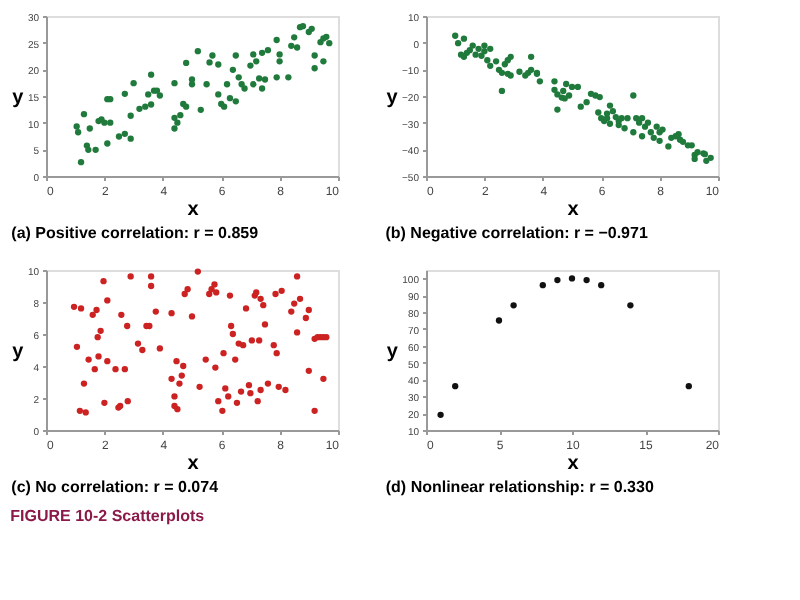 The image size is (800, 600). Describe the element at coordinates (135, 233) in the screenshot. I see `text: (a) Positive correlation: r = 0.859` at that location.